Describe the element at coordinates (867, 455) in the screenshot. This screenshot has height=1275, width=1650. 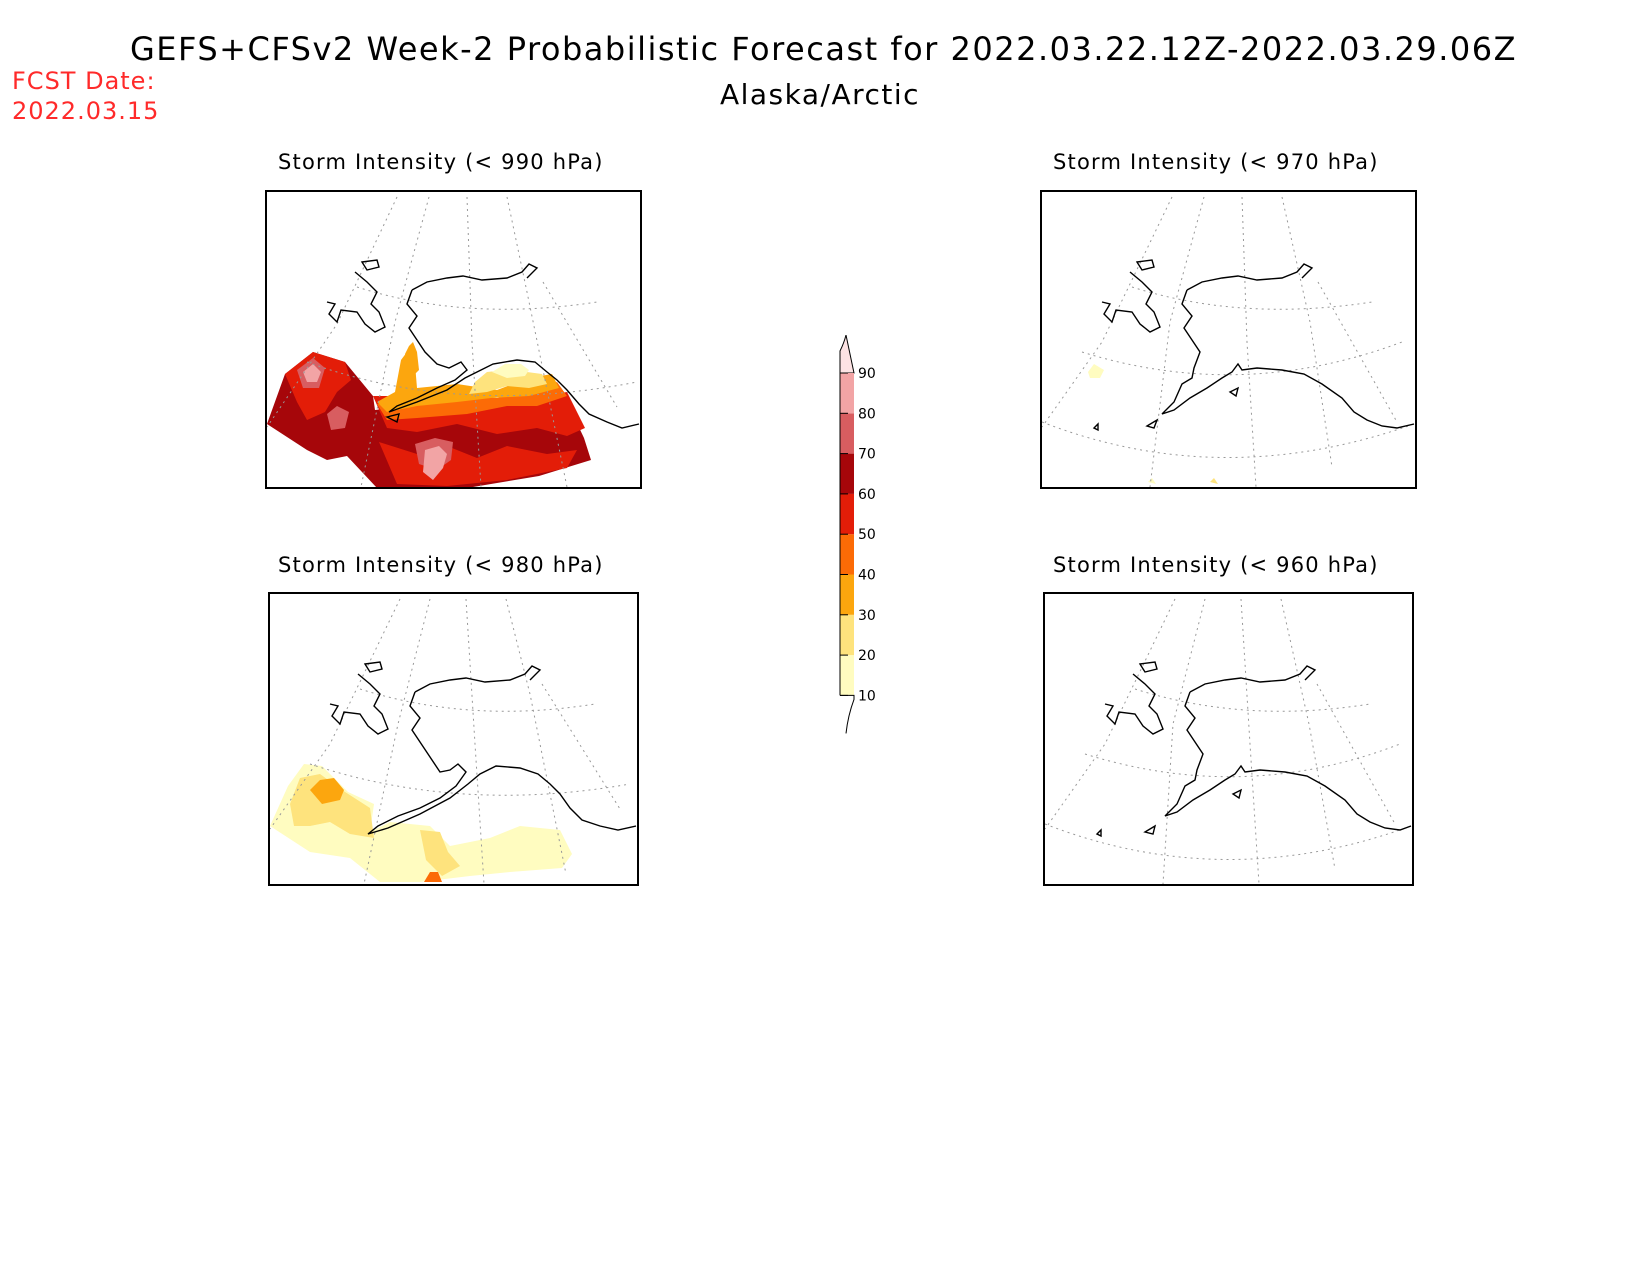
I see `legend-label: 70` at that location.